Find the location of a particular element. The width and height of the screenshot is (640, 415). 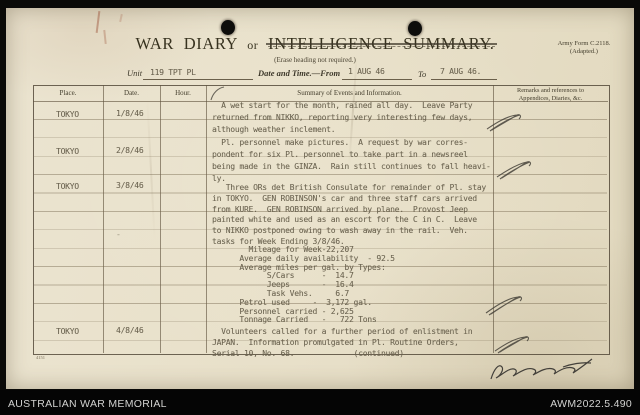

column-header-place: Place. is located at coordinates (68, 93).